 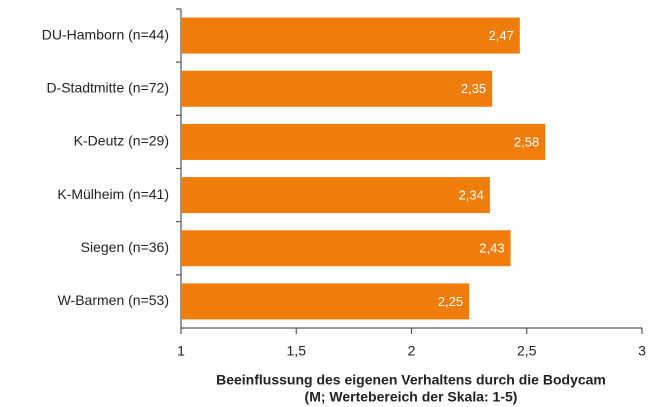 I want to click on value-label: 2,47, so click(x=501, y=35).